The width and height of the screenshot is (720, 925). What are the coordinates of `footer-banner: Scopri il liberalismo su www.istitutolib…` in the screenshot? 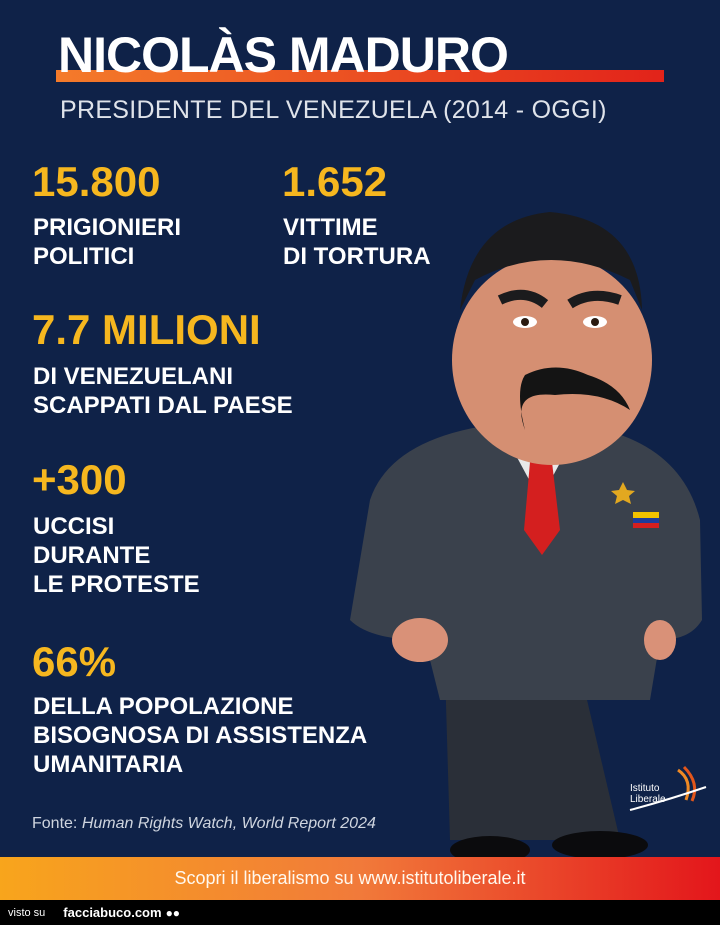 It's located at (360, 878).